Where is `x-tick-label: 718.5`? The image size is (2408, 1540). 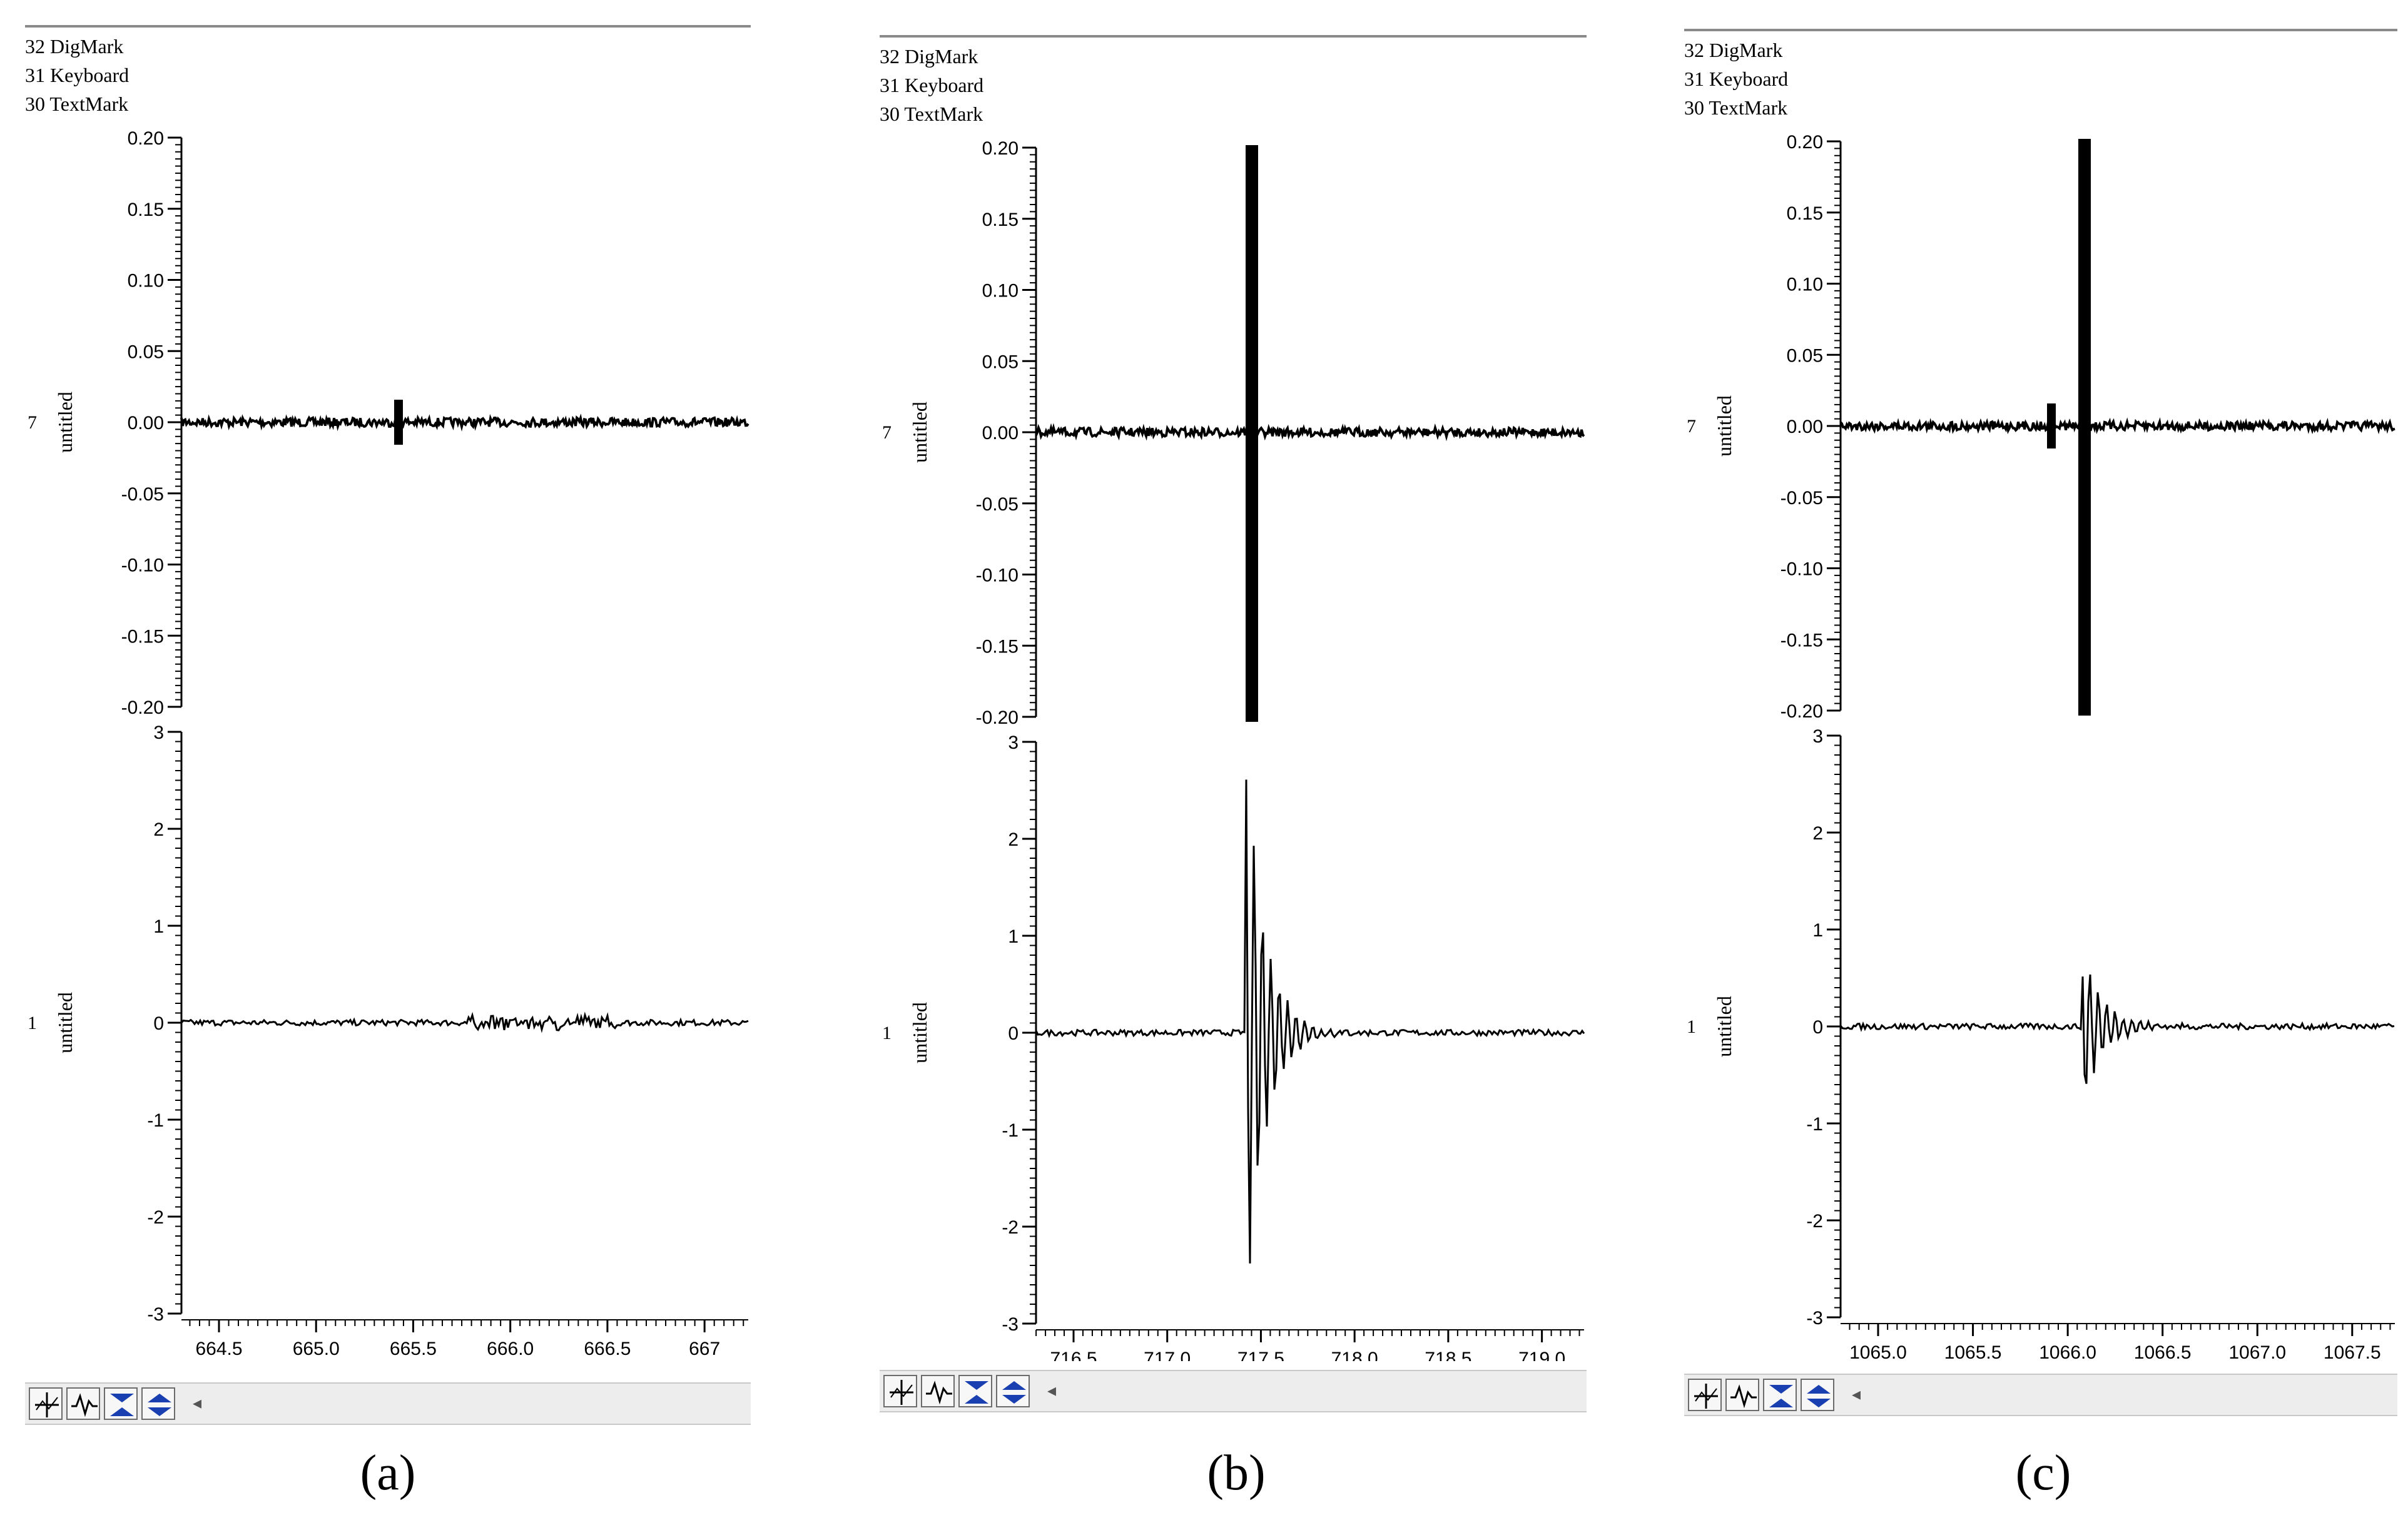 x-tick-label: 718.5 is located at coordinates (1448, 1355).